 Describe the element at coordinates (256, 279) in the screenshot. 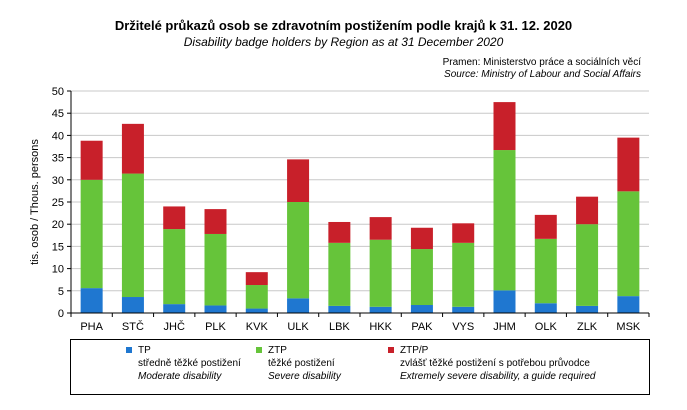

I see `bar-kvk-ztpp` at that location.